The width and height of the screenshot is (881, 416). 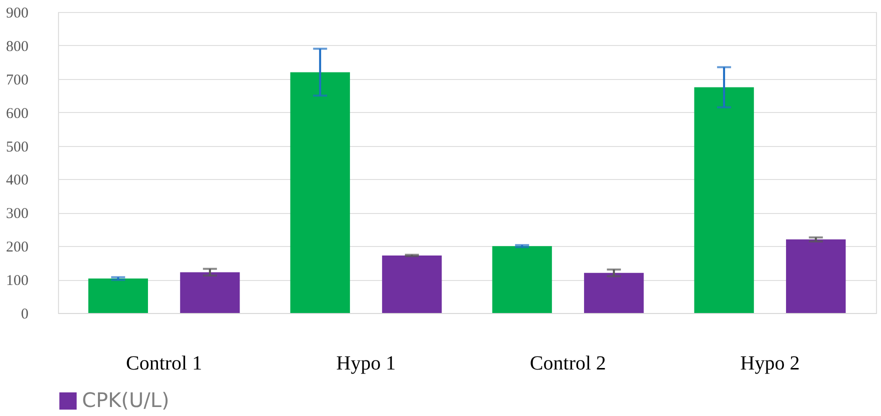 I want to click on y-tick-label: 900, so click(x=17, y=14).